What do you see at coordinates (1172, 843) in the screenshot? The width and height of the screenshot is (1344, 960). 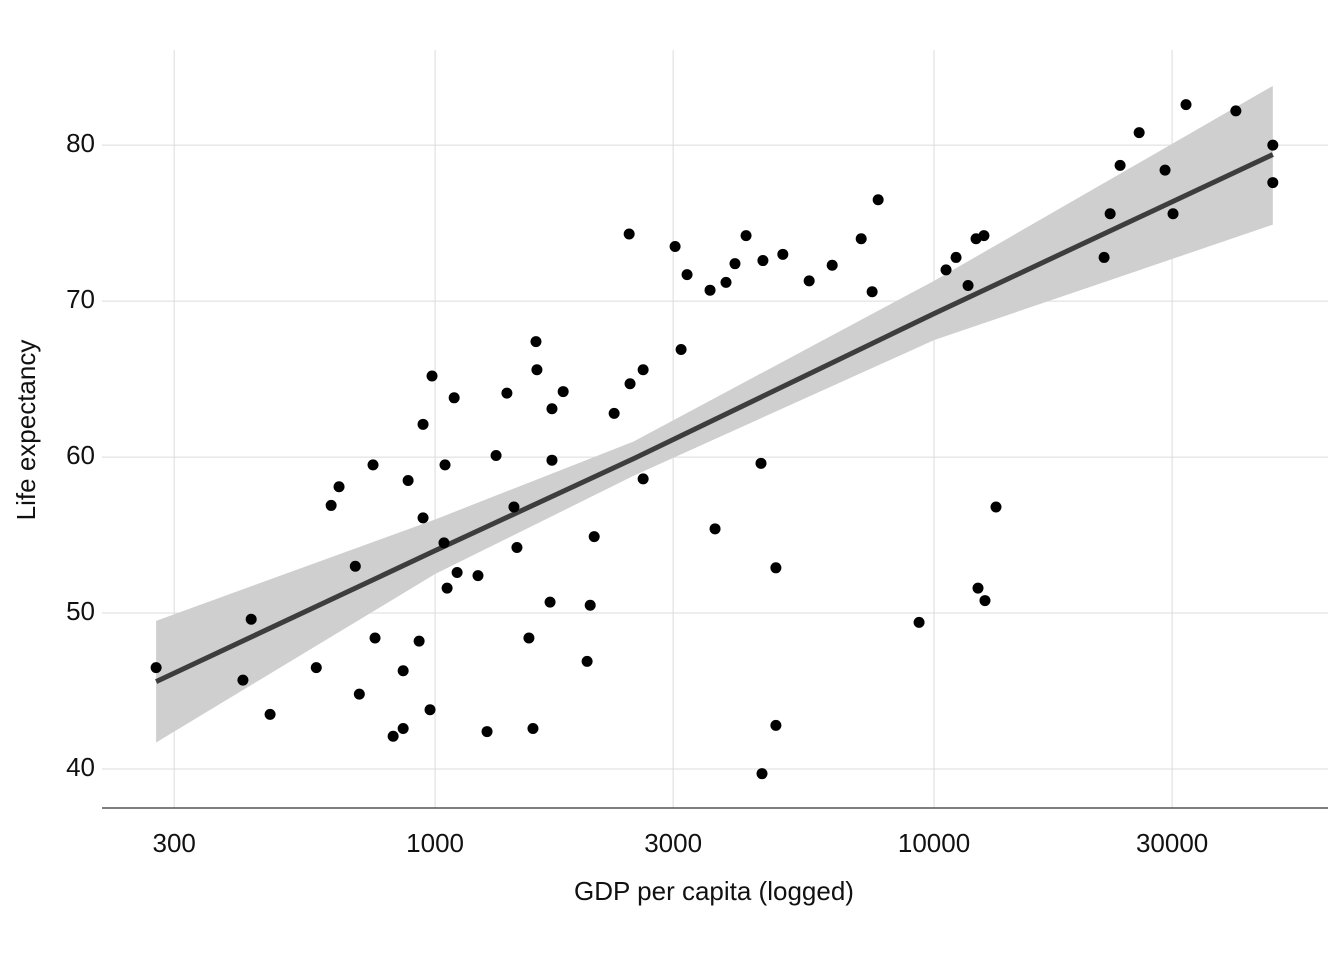 I see `x-tick-label: 30000` at bounding box center [1172, 843].